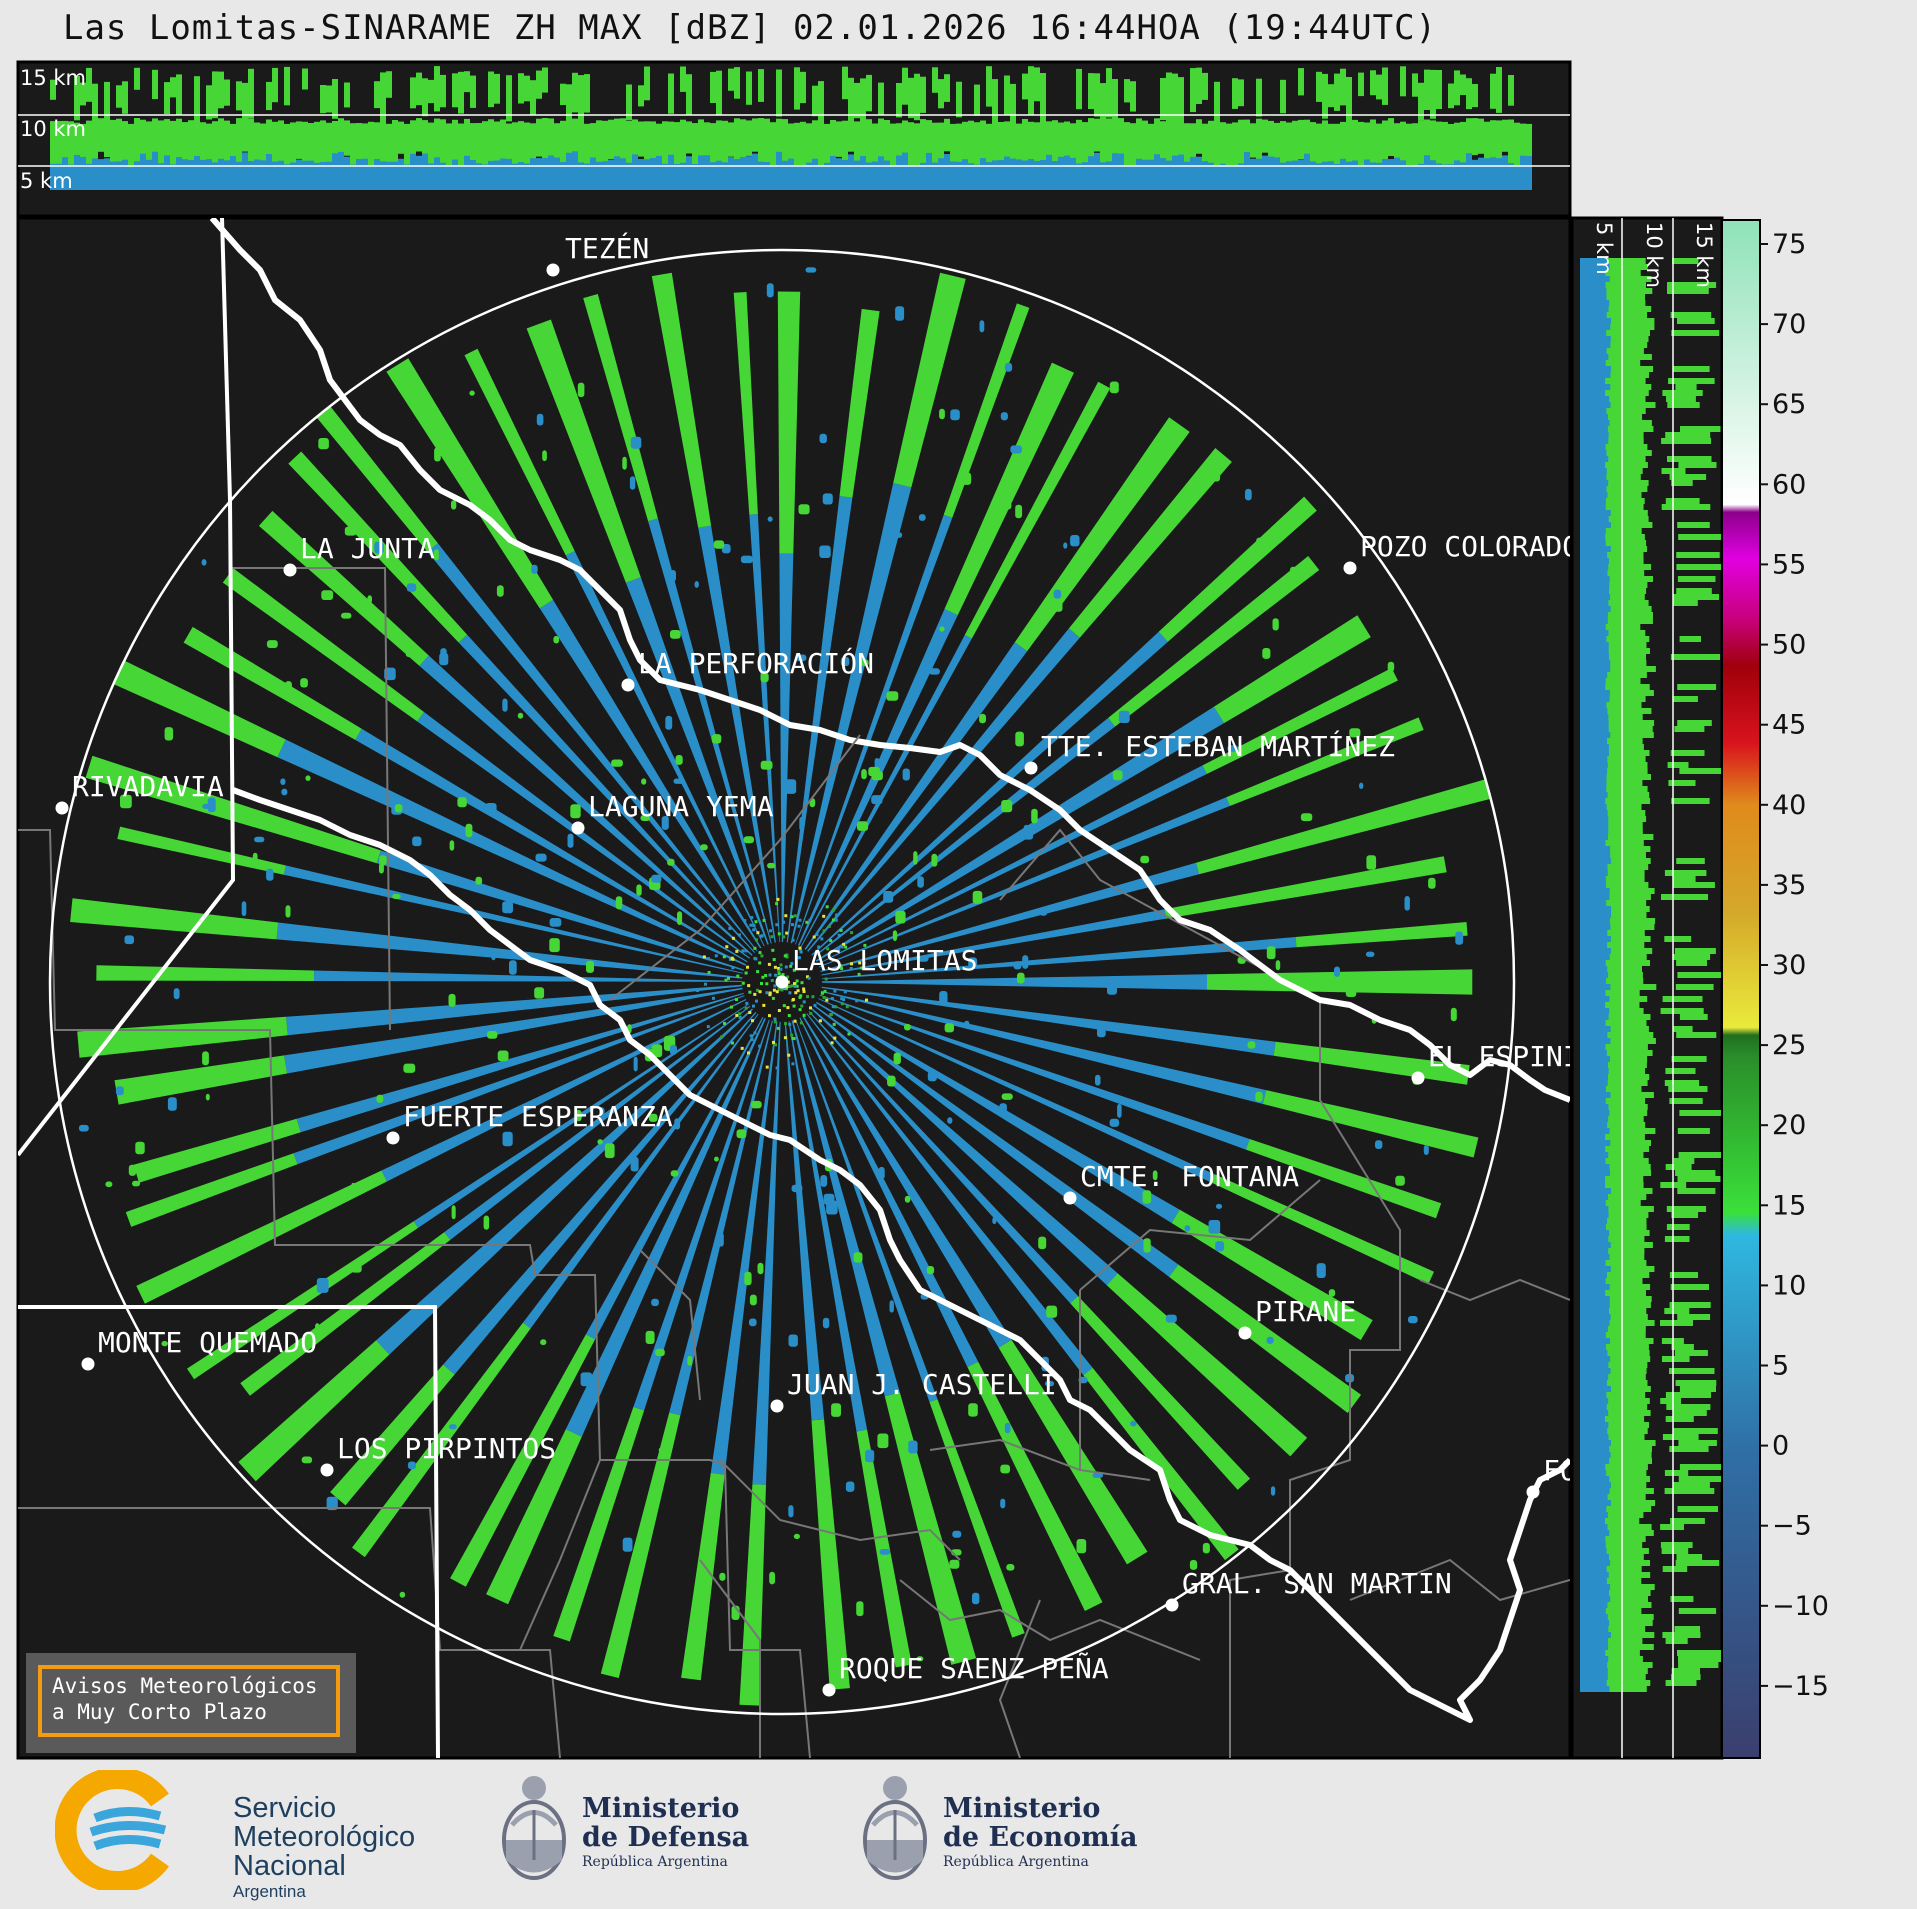 Image resolution: width=1917 pixels, height=1909 pixels. I want to click on aviso-badge: Avisos Meteorológicos a Muy Corto Plazo, so click(191, 1703).